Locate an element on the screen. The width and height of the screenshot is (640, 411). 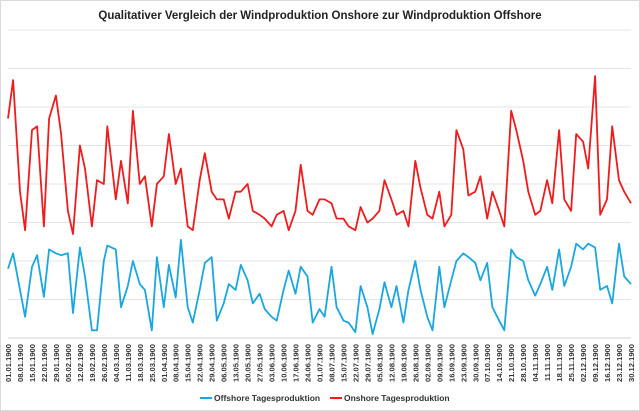
x-tick-label: 29.07.1900 is located at coordinates (367, 363).